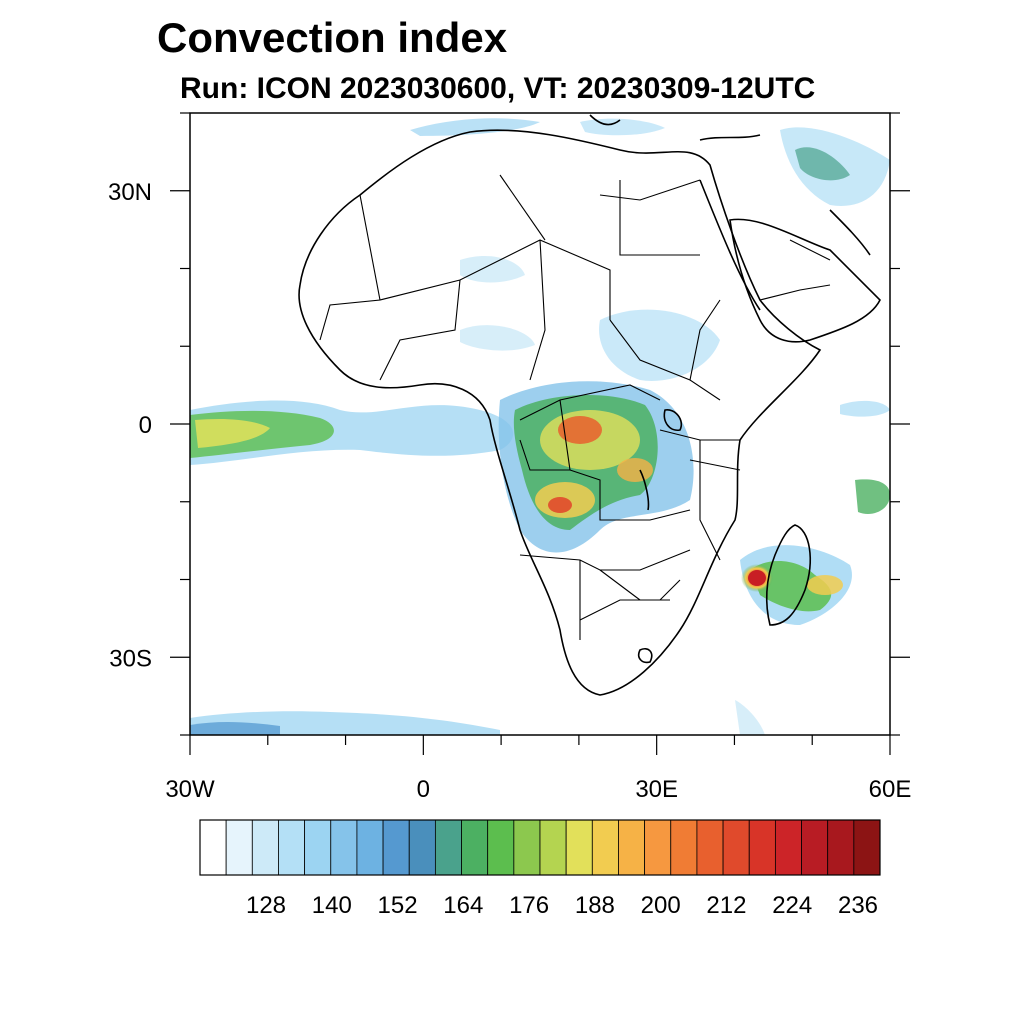  What do you see at coordinates (130, 658) in the screenshot?
I see `lat-tick-label: 30S` at bounding box center [130, 658].